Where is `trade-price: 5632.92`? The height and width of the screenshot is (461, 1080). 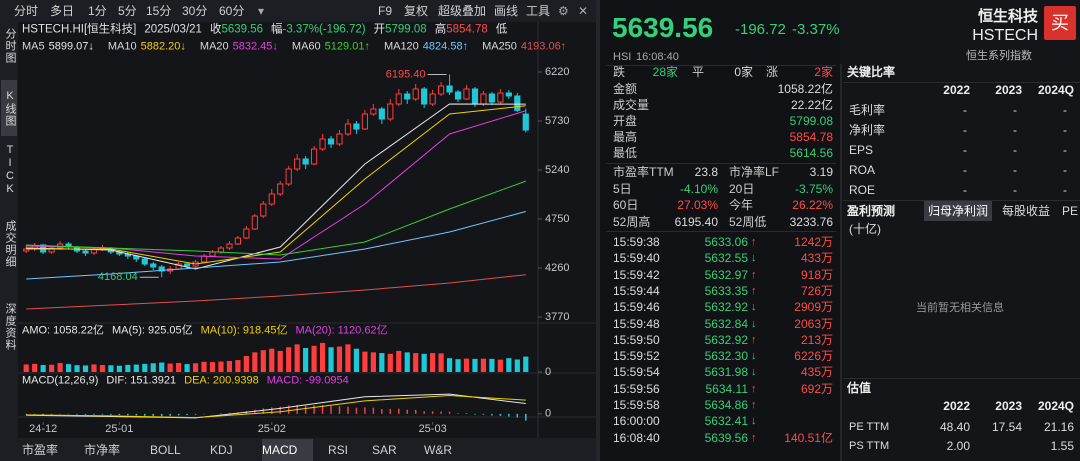
trade-price: 5632.92 is located at coordinates (726, 307).